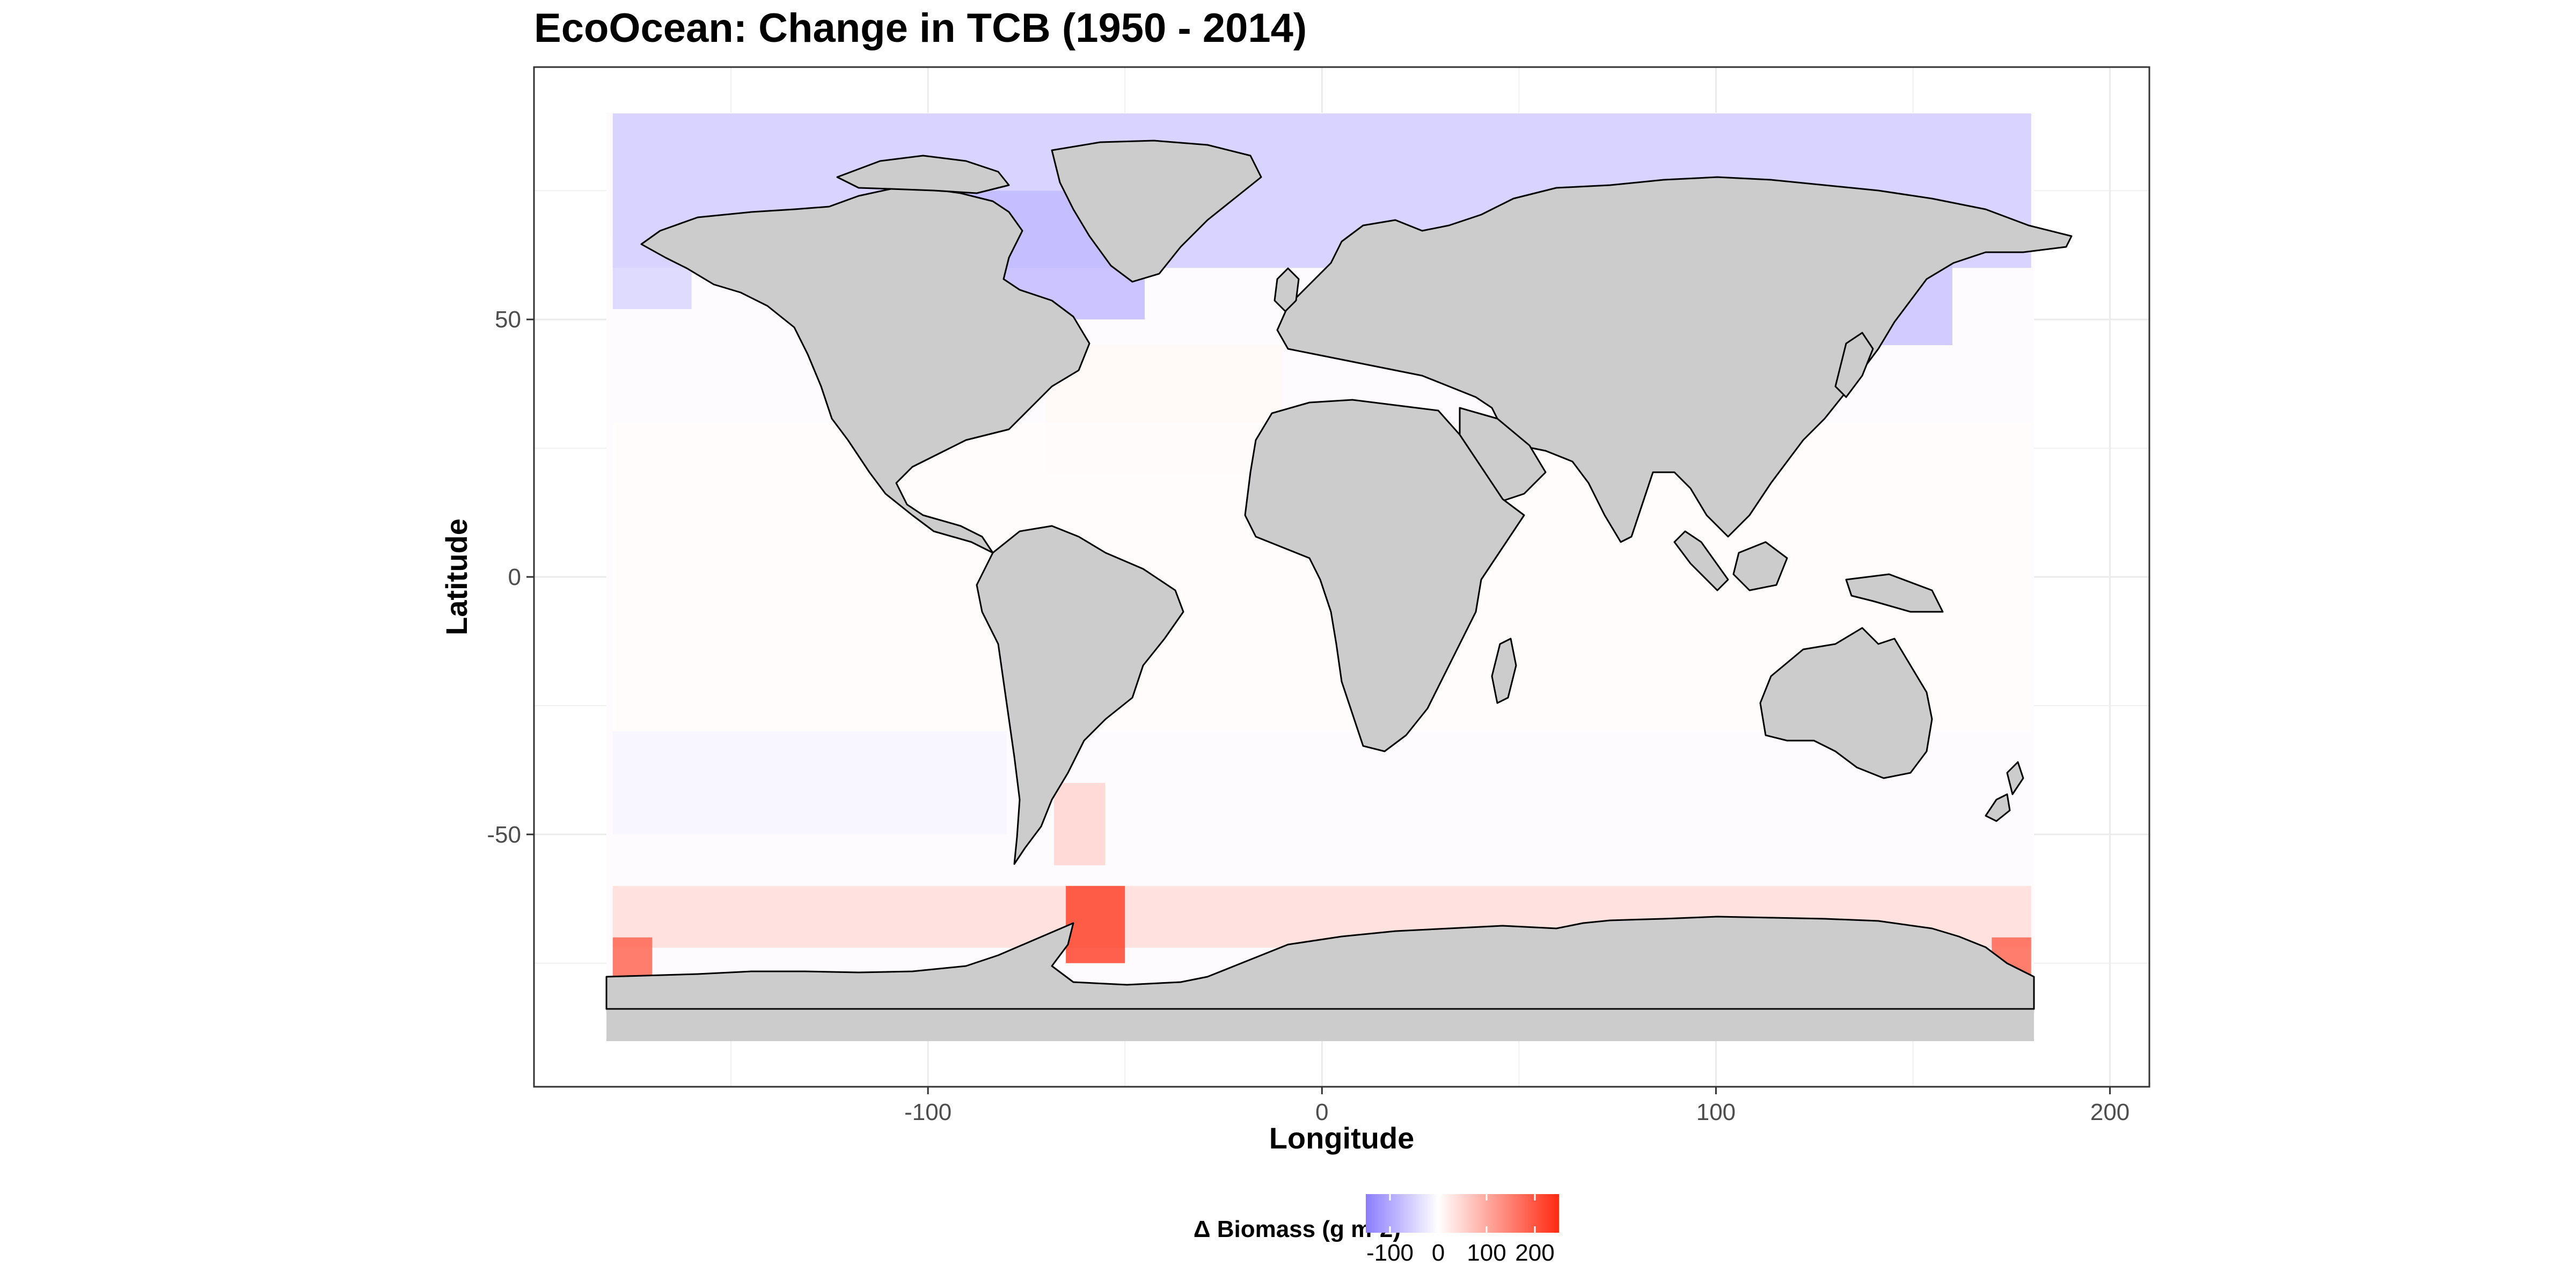 The image size is (2576, 1288). I want to click on x-tick-label: 200, so click(2109, 1112).